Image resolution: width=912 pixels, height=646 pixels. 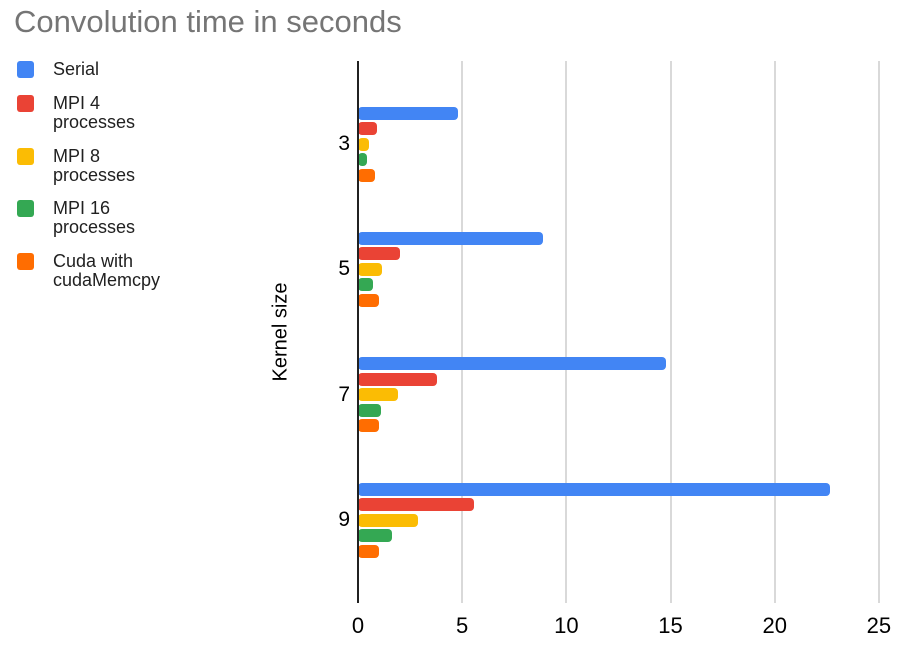 I want to click on category-label: 9, so click(x=344, y=520).